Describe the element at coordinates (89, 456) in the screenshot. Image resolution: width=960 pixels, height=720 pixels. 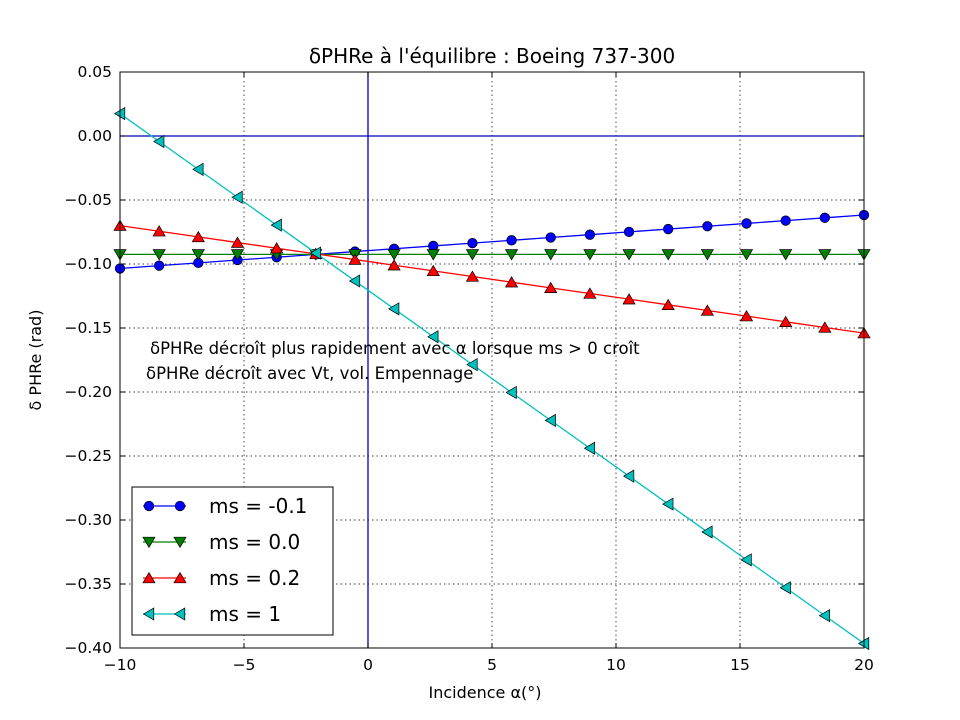
I see `y-tick-label: −0.25` at that location.